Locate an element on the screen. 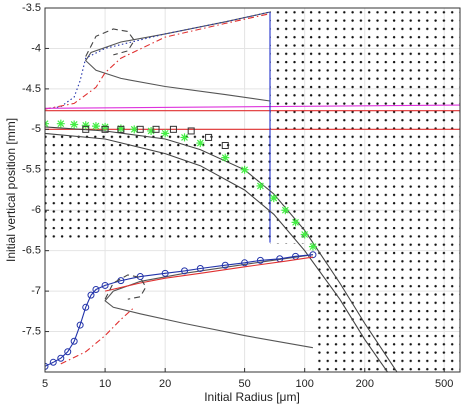 The image size is (474, 415). y-tick-label: -6 is located at coordinates (36, 210).